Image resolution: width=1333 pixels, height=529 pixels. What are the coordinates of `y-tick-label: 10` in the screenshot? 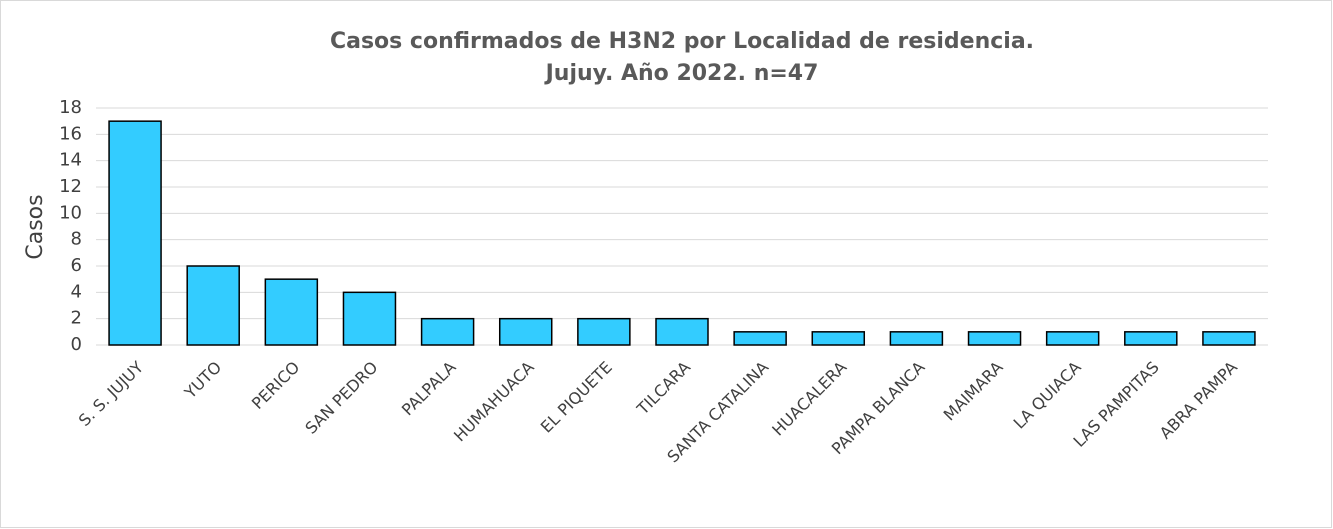 It's located at (70, 212).